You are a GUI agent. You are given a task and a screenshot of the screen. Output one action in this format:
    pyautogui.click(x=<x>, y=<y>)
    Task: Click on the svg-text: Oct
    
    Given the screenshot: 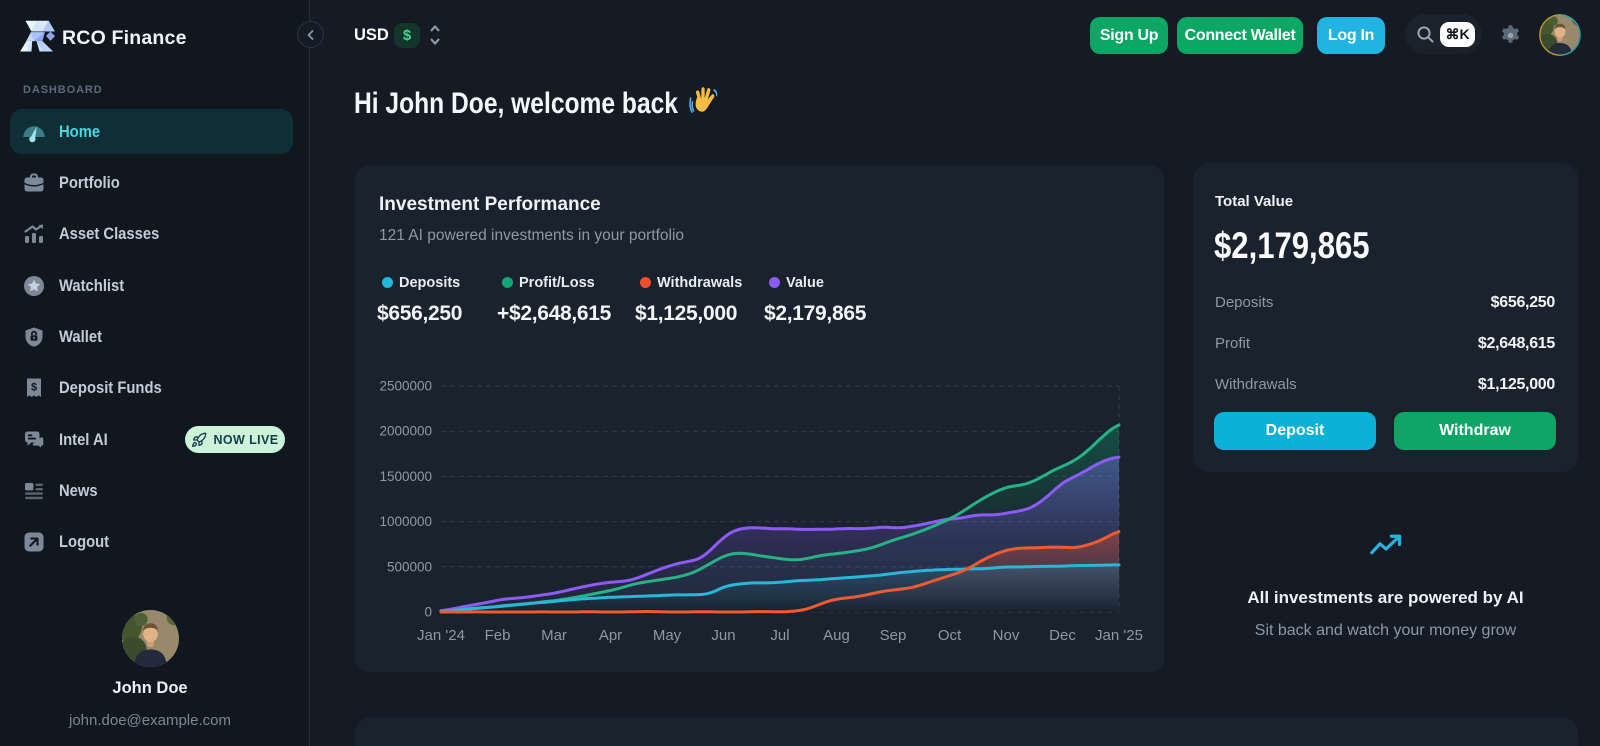 What is the action you would take?
    pyautogui.click(x=950, y=635)
    